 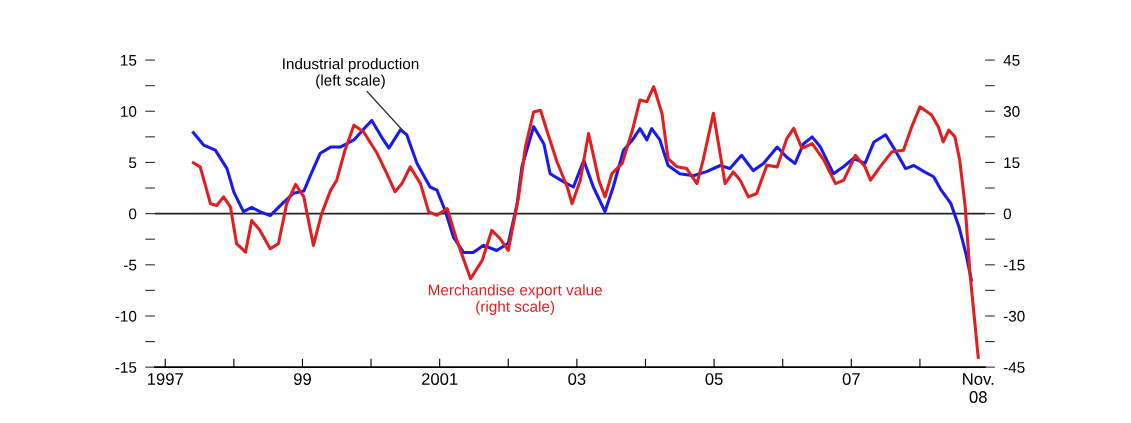 I want to click on y-tick-label: 10, so click(x=129, y=111).